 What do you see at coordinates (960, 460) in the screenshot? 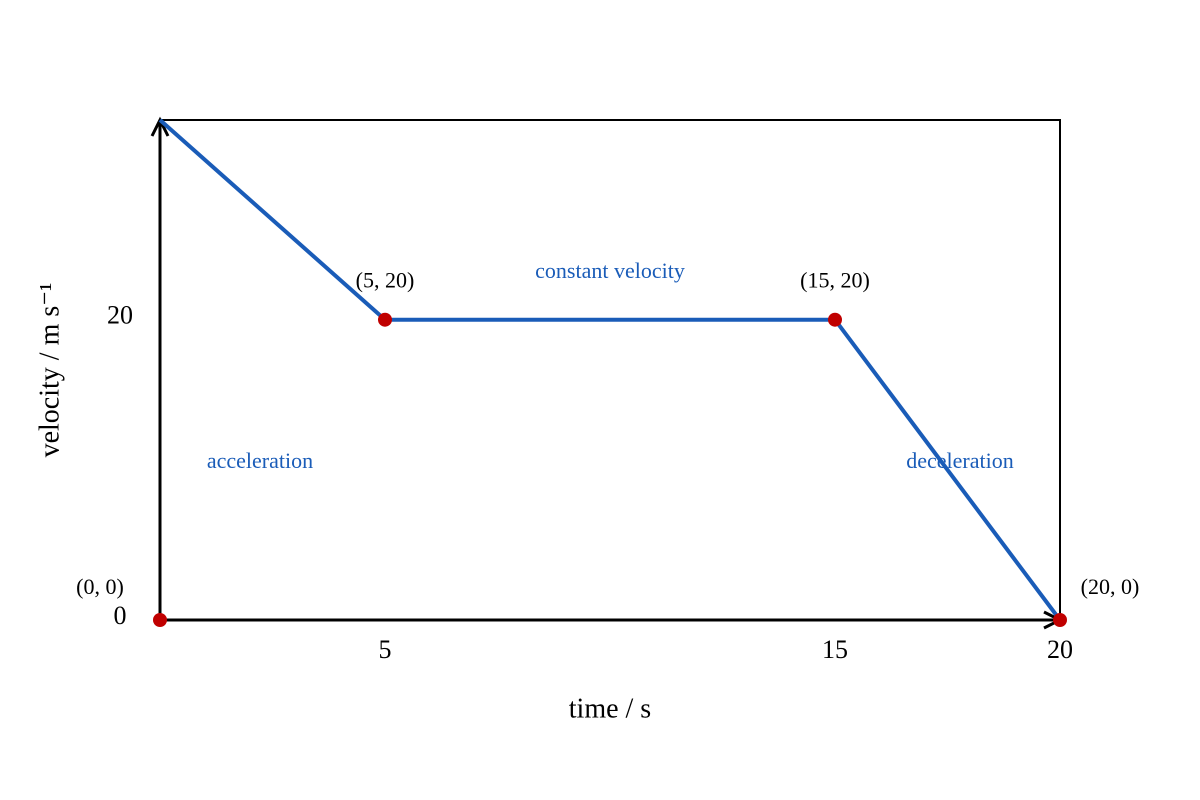
I see `annotation: deceleration` at bounding box center [960, 460].